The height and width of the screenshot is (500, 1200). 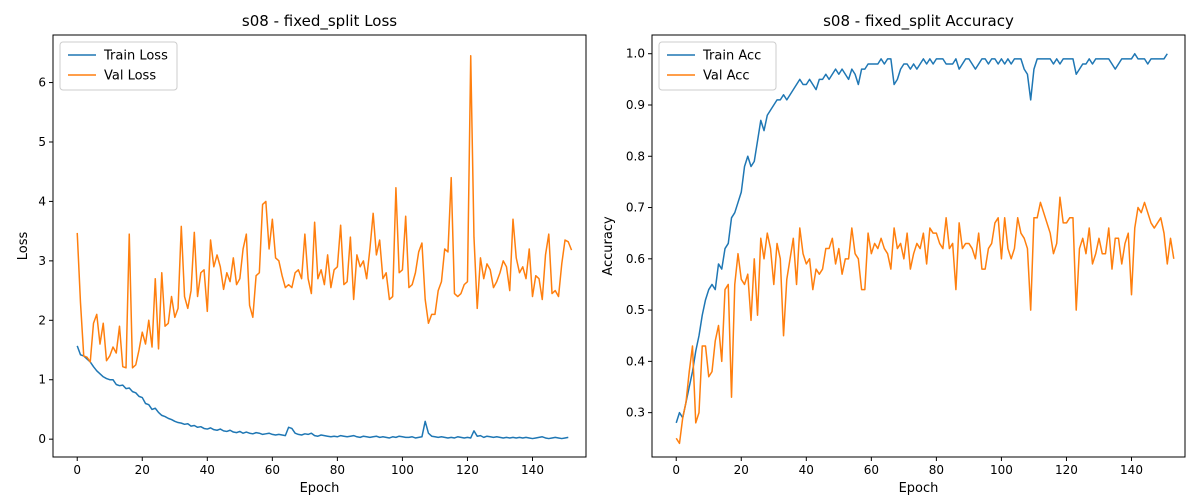 What do you see at coordinates (42, 439) in the screenshot?
I see `y-tick-label: 0` at bounding box center [42, 439].